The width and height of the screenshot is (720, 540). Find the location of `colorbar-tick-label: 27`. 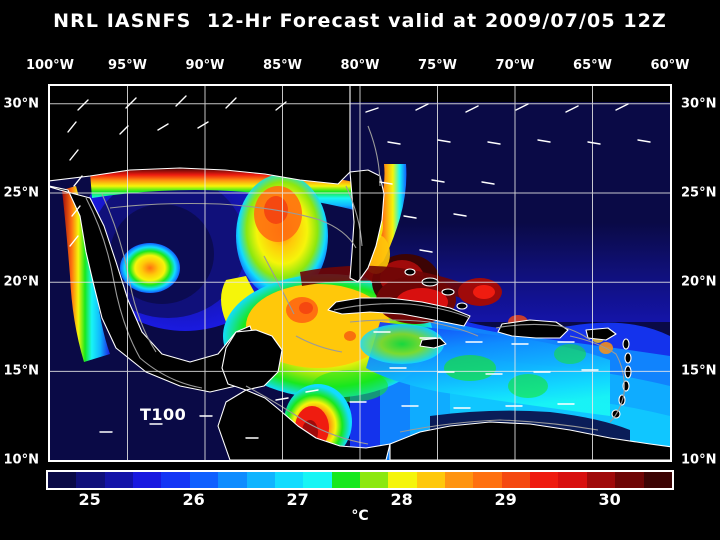

colorbar-tick-label: 27 is located at coordinates (297, 499).